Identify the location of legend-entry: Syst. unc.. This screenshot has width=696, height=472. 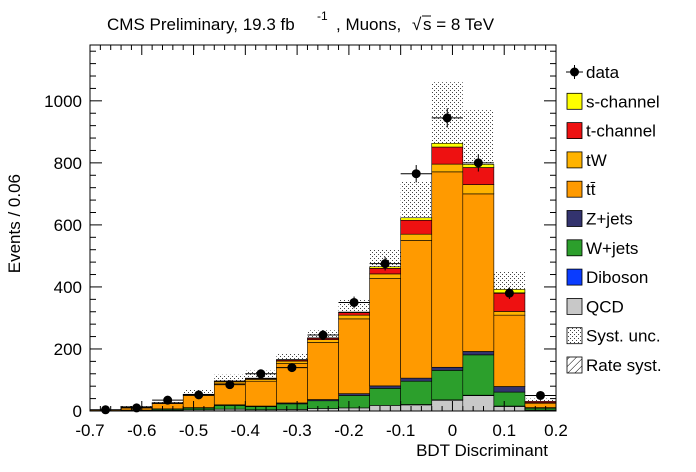
(613, 336).